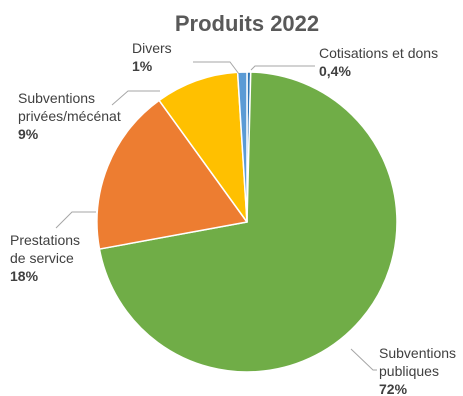 The height and width of the screenshot is (396, 463). What do you see at coordinates (393, 388) in the screenshot?
I see `slice-value-1: 72%` at bounding box center [393, 388].